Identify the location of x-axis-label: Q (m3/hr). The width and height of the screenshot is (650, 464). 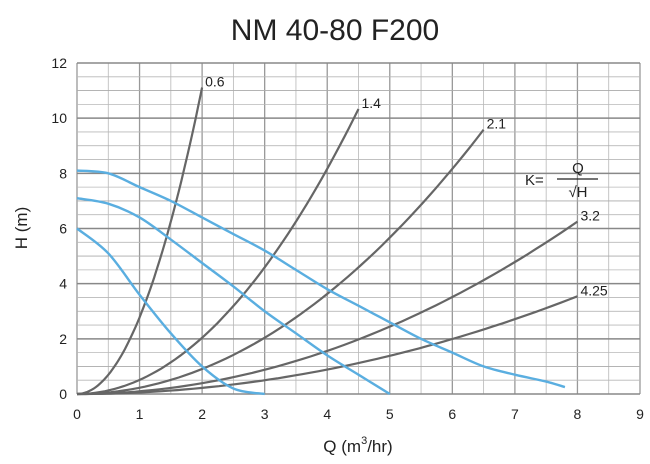
(357, 445).